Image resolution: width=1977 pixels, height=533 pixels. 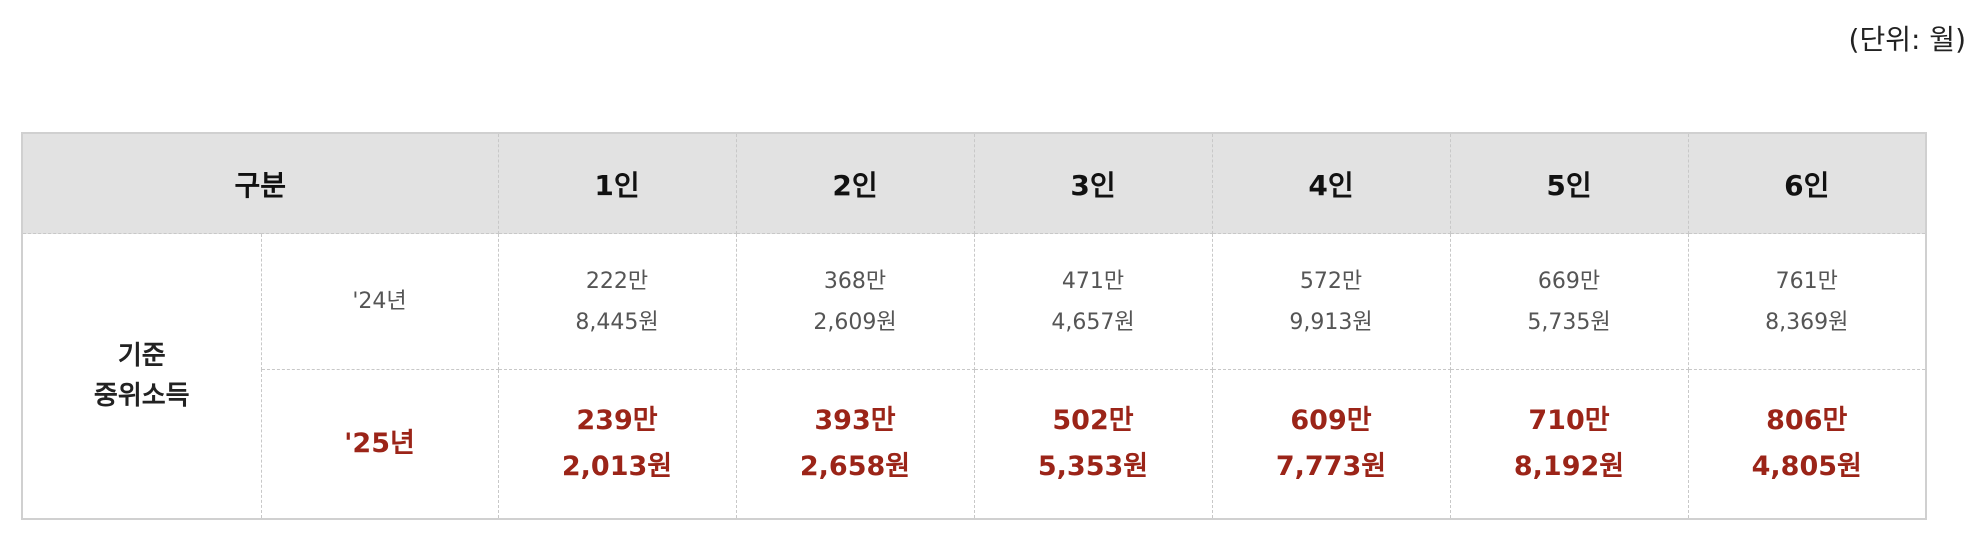 I want to click on value-cell: 239만 2,013원, so click(x=617, y=444).